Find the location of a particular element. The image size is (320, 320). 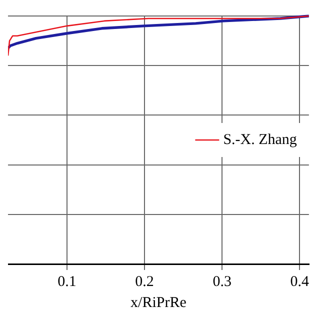

x-axis-title: x/RiPrRe is located at coordinates (158, 302).